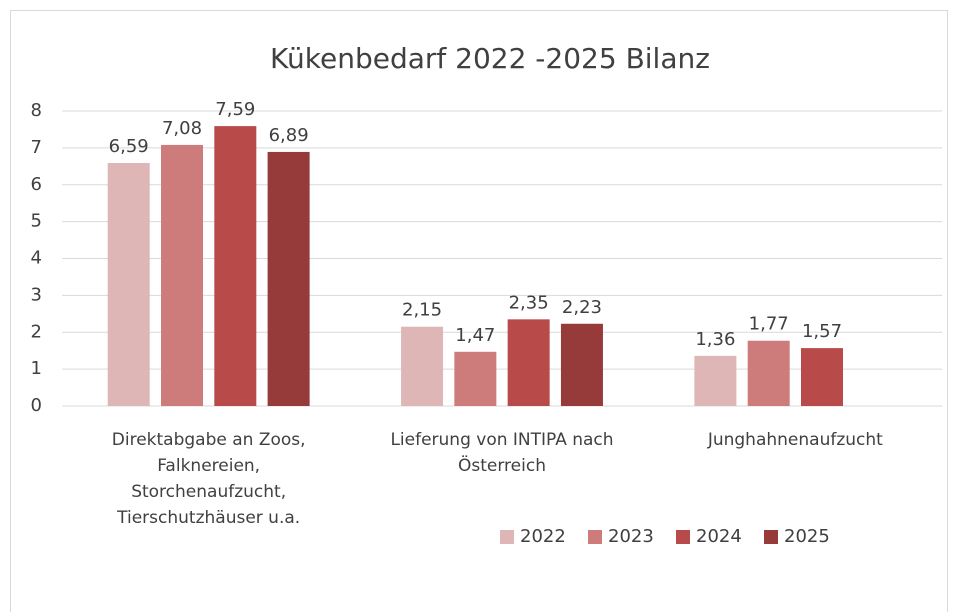 This screenshot has height=612, width=958. Describe the element at coordinates (129, 146) in the screenshot. I see `data-label: 6,59` at that location.